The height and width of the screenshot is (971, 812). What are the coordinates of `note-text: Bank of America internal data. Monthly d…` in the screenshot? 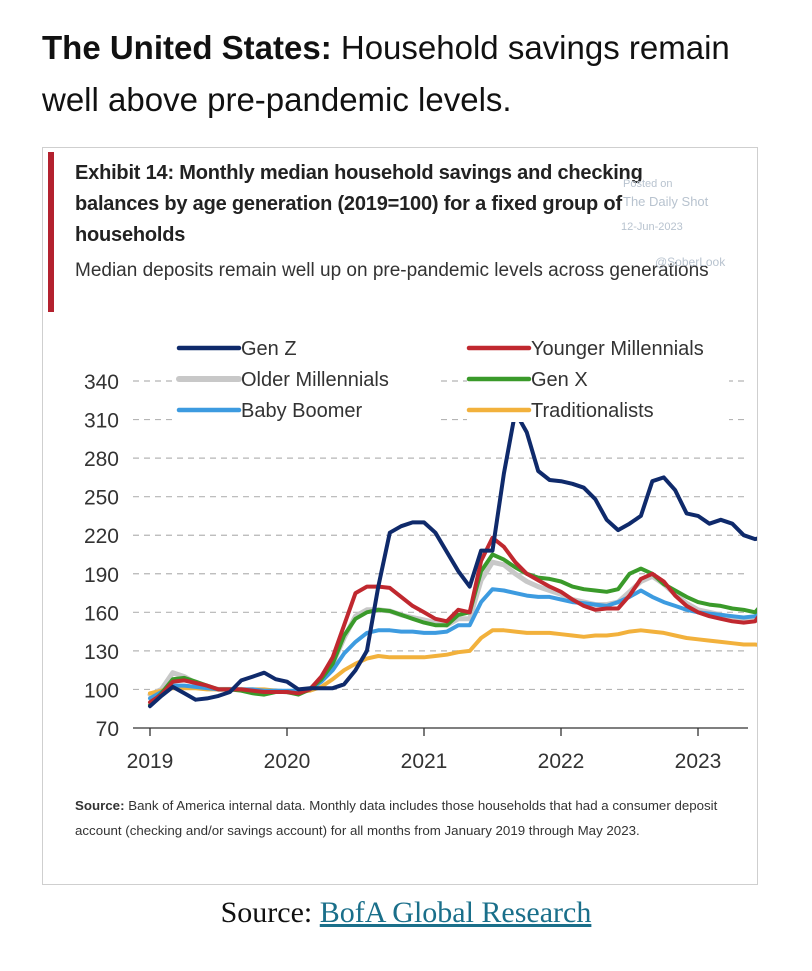 It's located at (396, 818).